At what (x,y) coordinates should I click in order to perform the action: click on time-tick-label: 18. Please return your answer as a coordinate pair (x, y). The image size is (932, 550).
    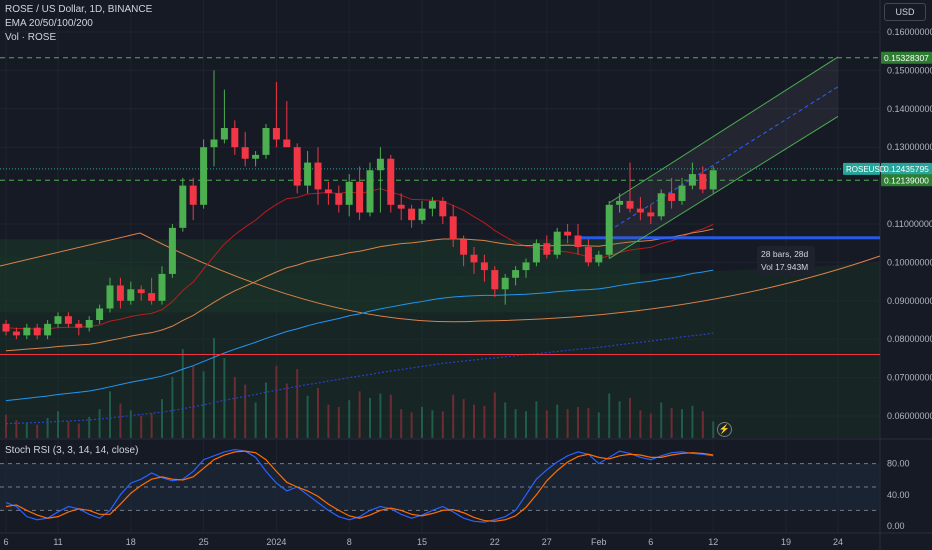
    Looking at the image, I should click on (131, 542).